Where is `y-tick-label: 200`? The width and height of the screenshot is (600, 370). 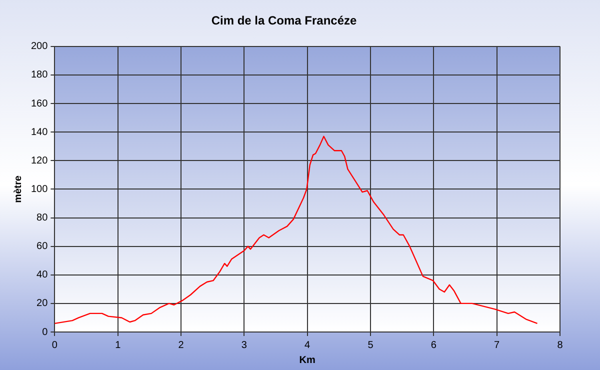 y-tick-label: 200 is located at coordinates (39, 46).